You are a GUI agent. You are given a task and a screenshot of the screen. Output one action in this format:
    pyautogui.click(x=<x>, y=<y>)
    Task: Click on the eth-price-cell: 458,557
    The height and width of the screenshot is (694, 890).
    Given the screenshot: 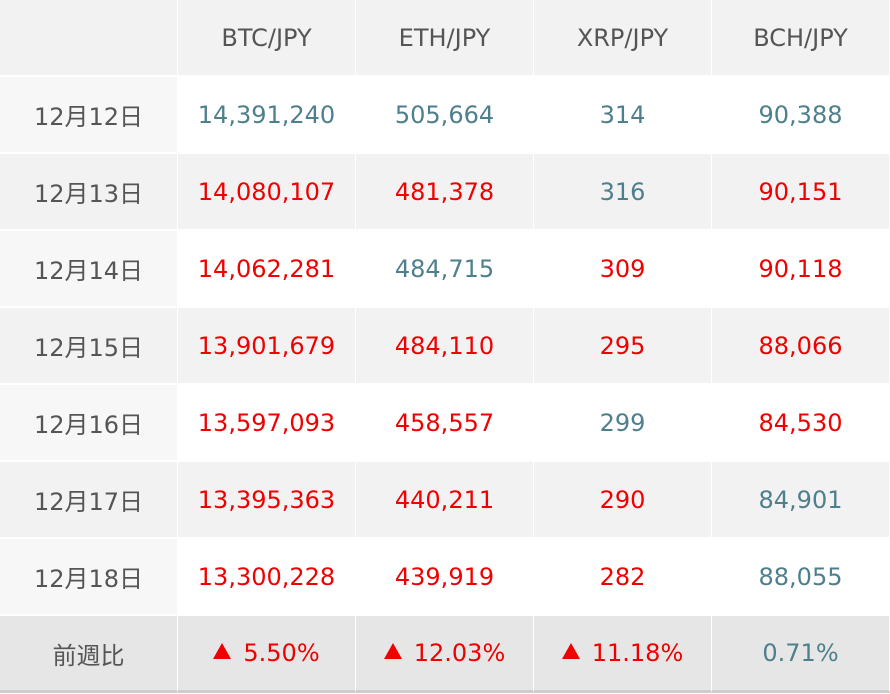 What is the action you would take?
    pyautogui.click(x=445, y=423)
    